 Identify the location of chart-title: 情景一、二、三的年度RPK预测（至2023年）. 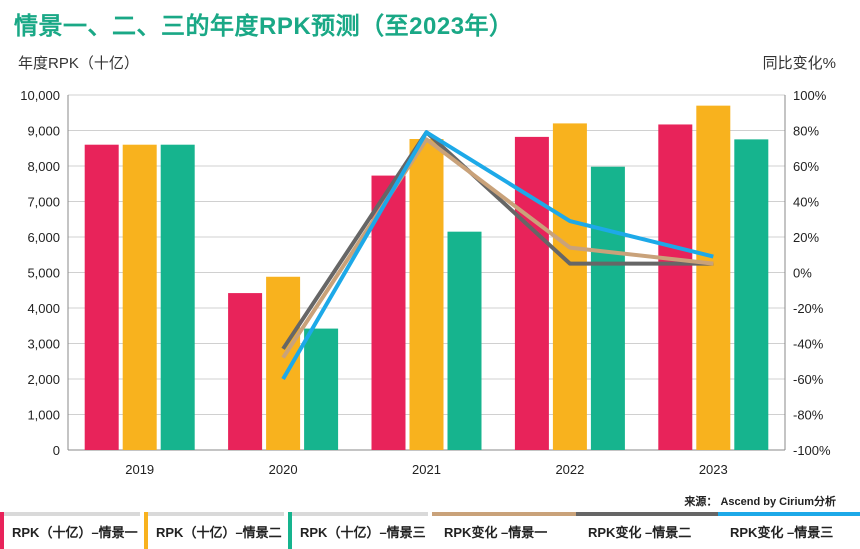
(264, 26).